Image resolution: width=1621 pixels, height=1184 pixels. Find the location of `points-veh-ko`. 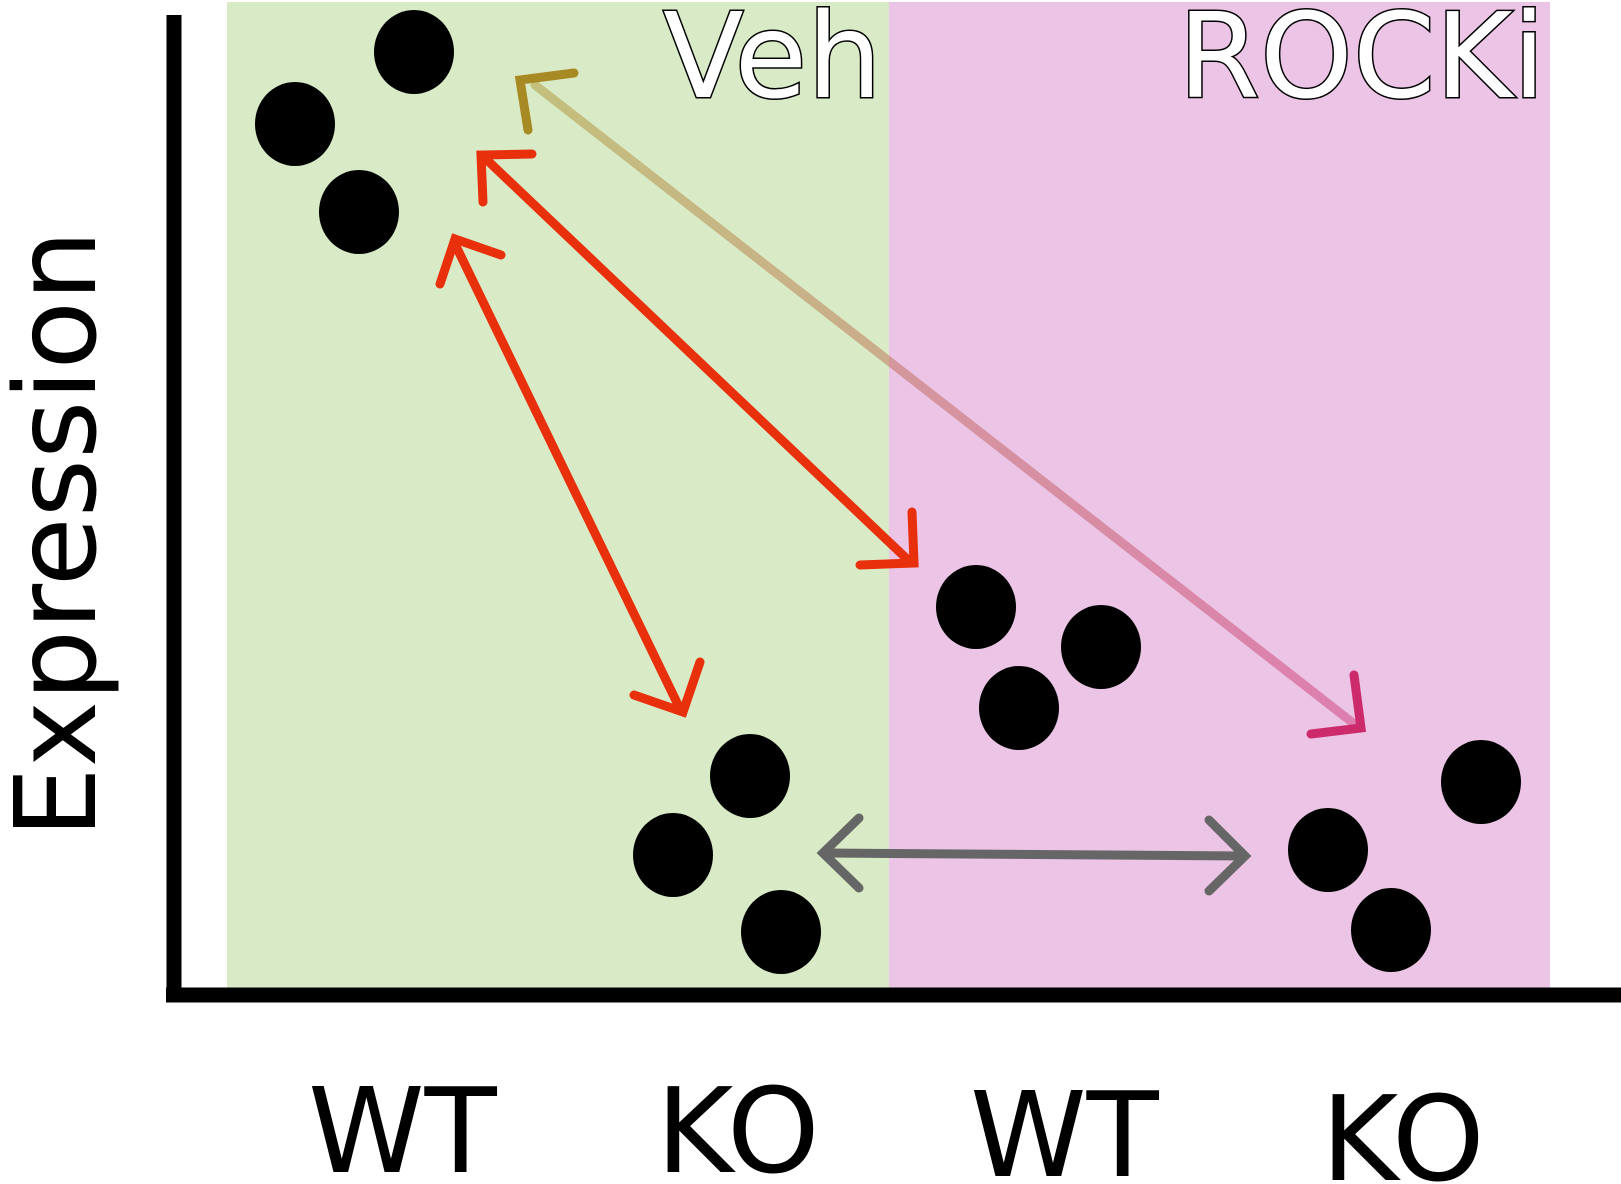

points-veh-ko is located at coordinates (727, 854).